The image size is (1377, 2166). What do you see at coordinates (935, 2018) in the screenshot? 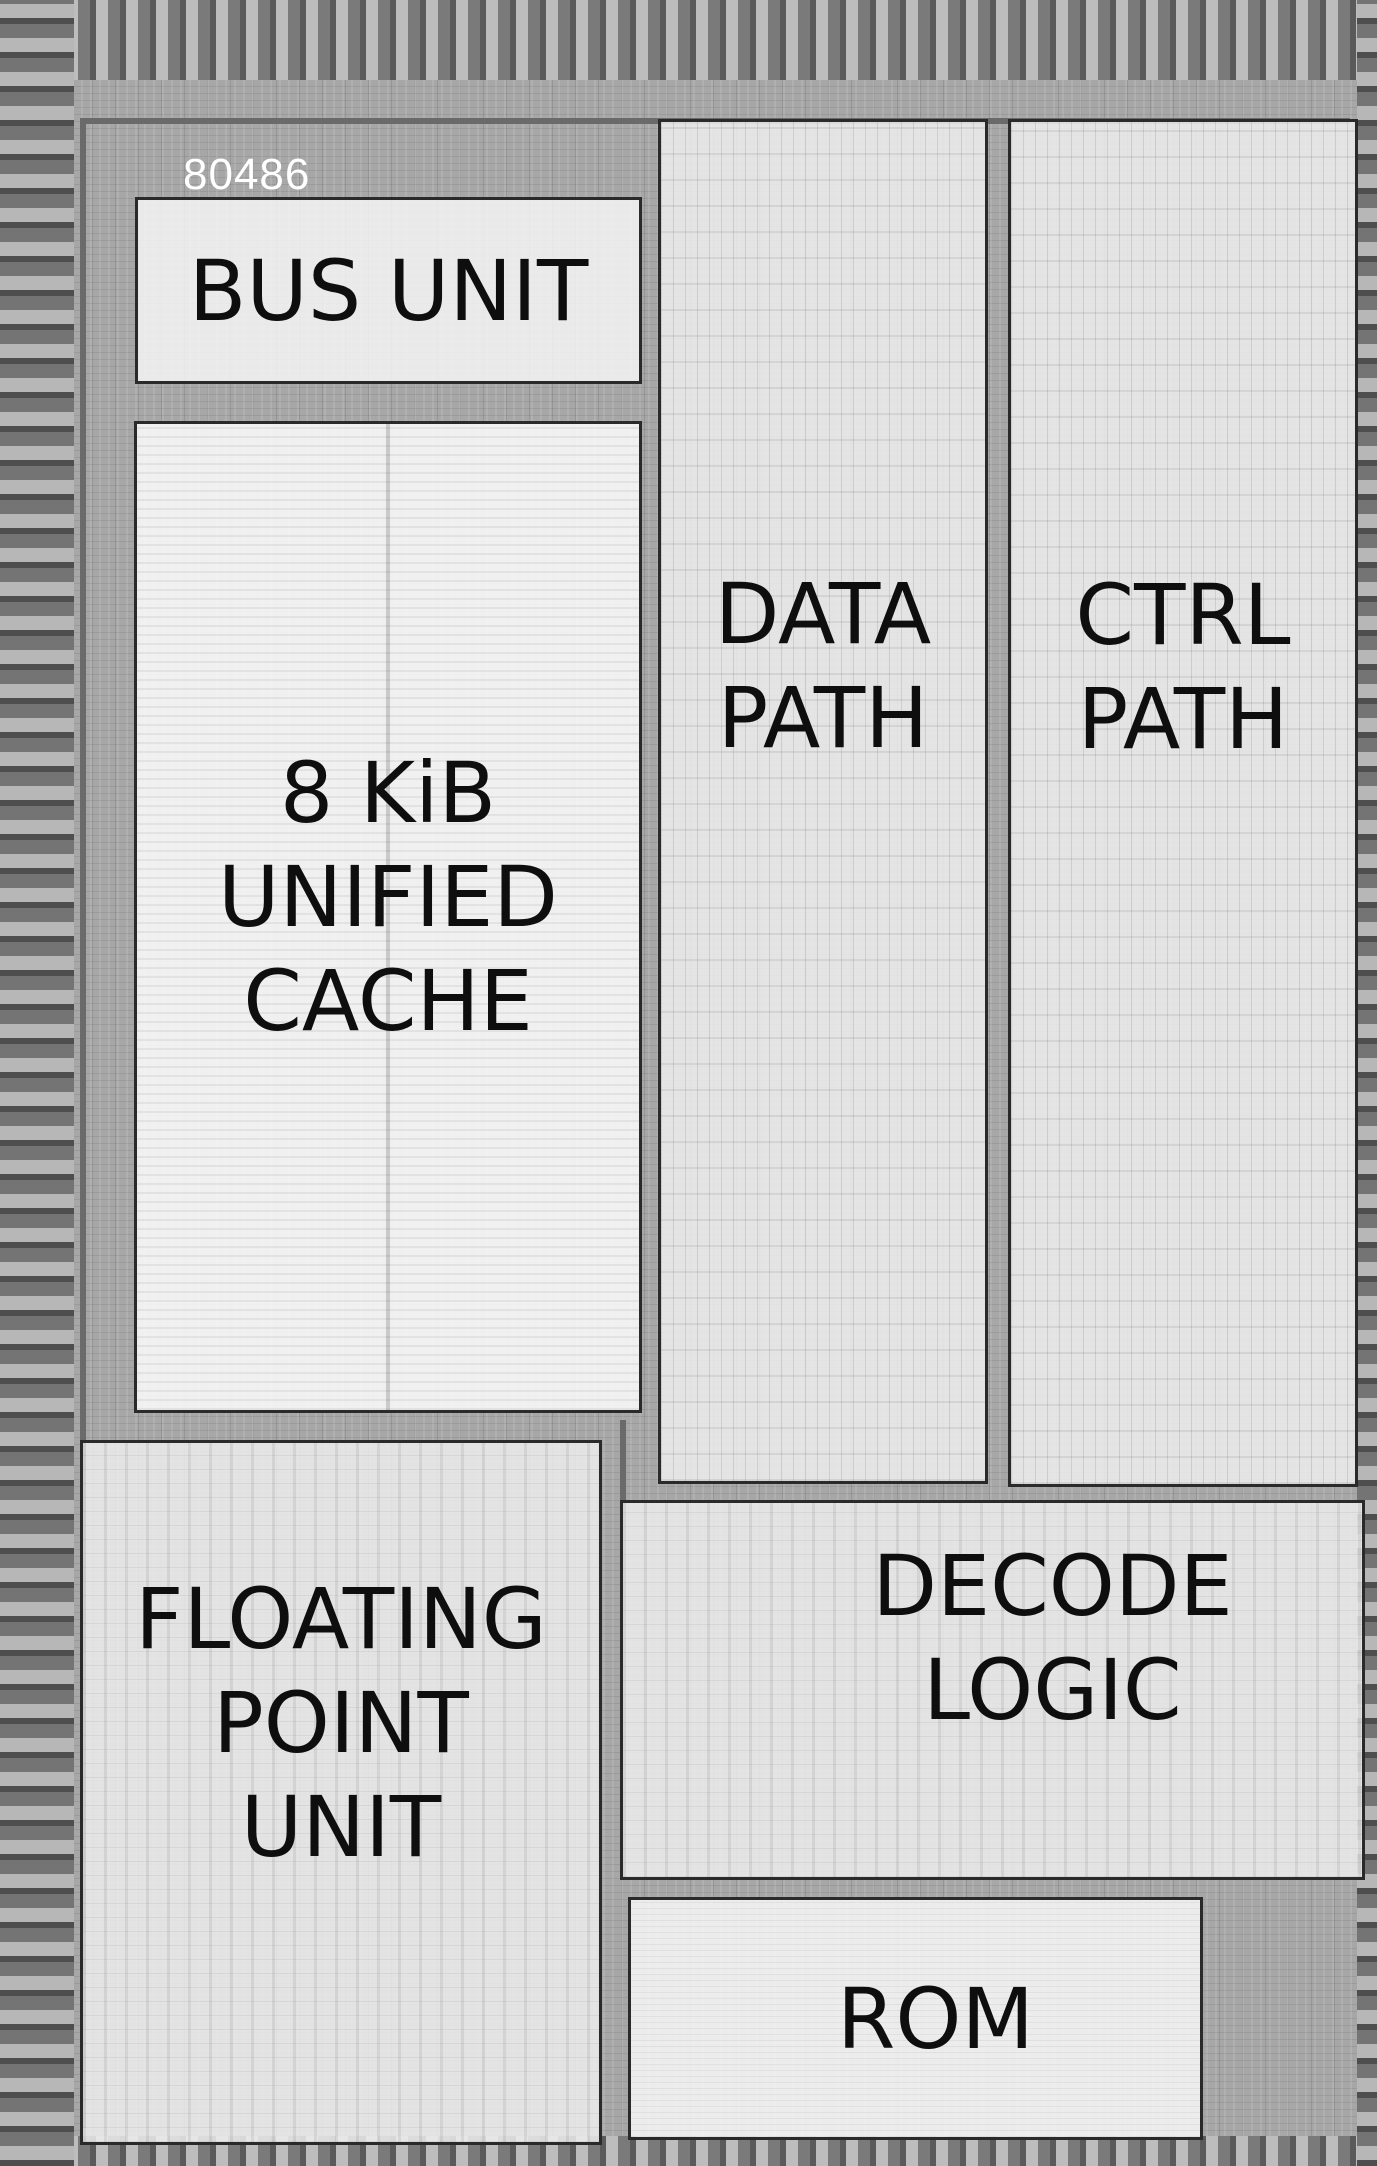
I see `rom-label: ROM` at bounding box center [935, 2018].